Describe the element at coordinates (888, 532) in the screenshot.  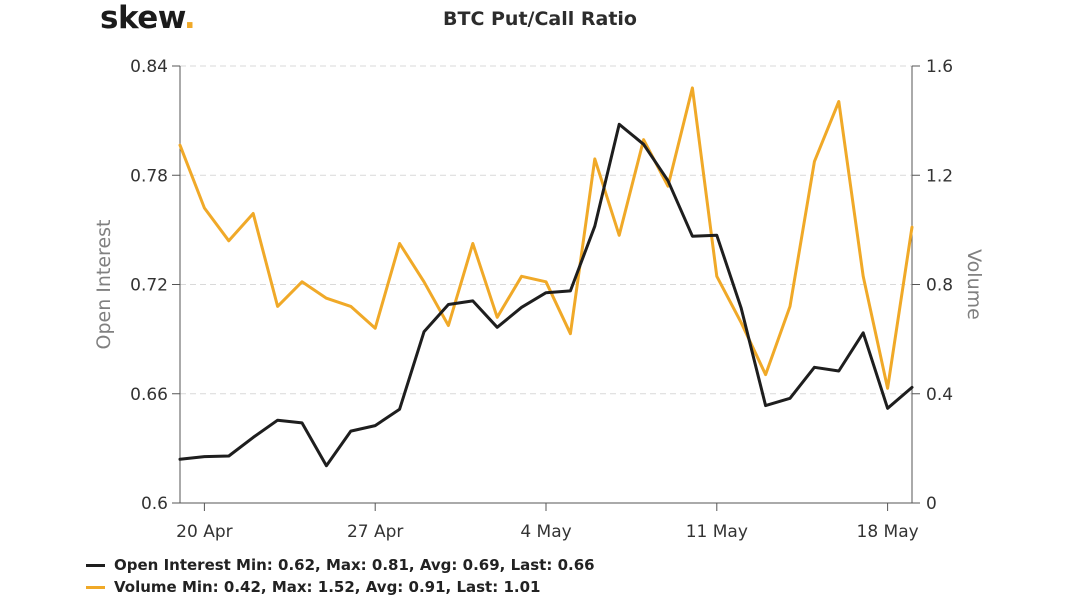
I see `x-tick-label: 18 May` at that location.